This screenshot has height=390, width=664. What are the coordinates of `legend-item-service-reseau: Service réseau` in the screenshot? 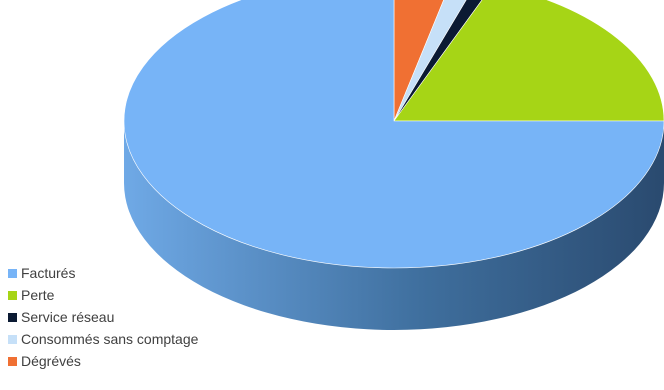 It's located at (103, 317).